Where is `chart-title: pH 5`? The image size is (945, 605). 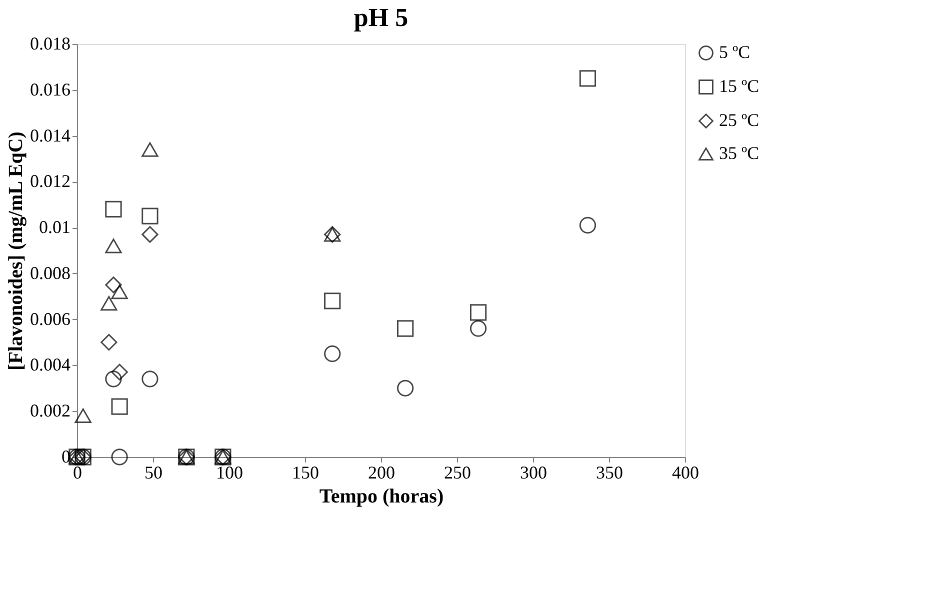 chart-title: pH 5 is located at coordinates (381, 17).